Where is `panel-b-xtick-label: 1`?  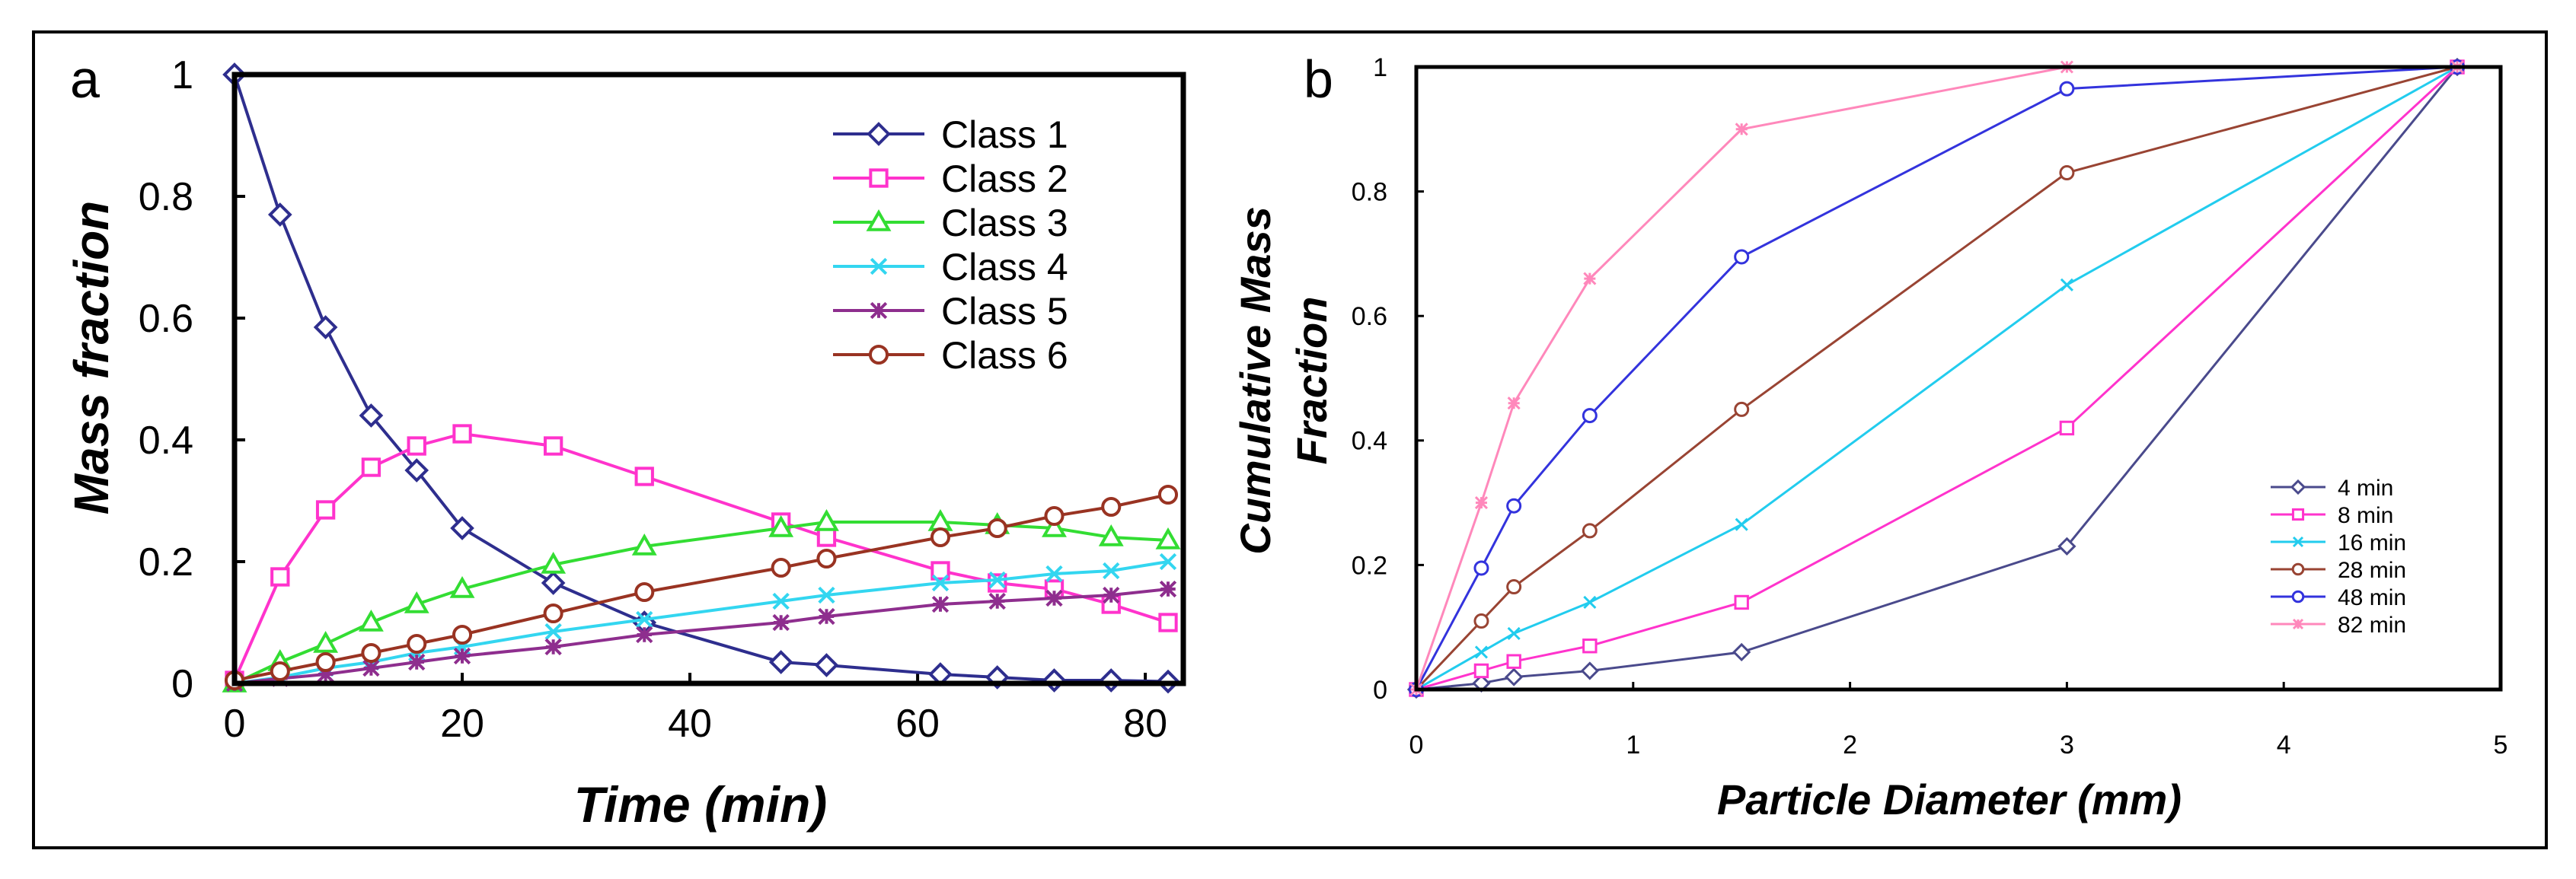
panel-b-xtick-label: 1 is located at coordinates (1633, 745).